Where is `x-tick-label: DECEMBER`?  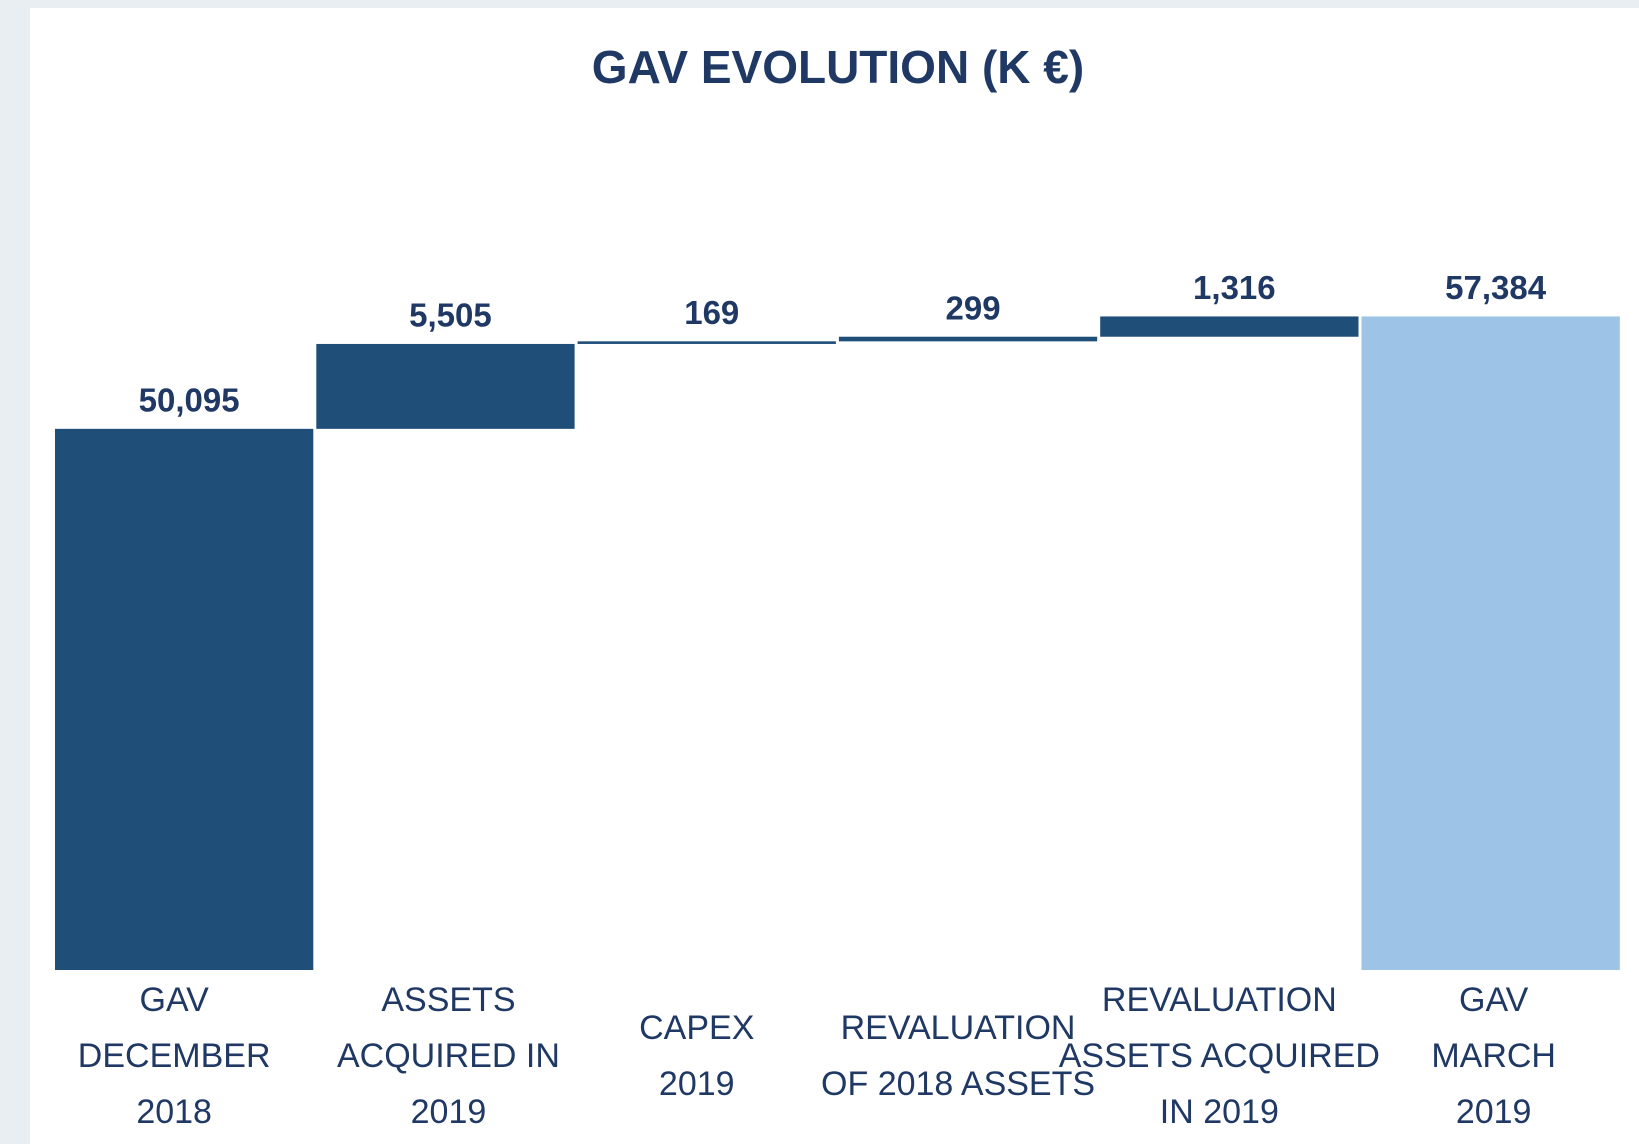
x-tick-label: DECEMBER is located at coordinates (174, 1056).